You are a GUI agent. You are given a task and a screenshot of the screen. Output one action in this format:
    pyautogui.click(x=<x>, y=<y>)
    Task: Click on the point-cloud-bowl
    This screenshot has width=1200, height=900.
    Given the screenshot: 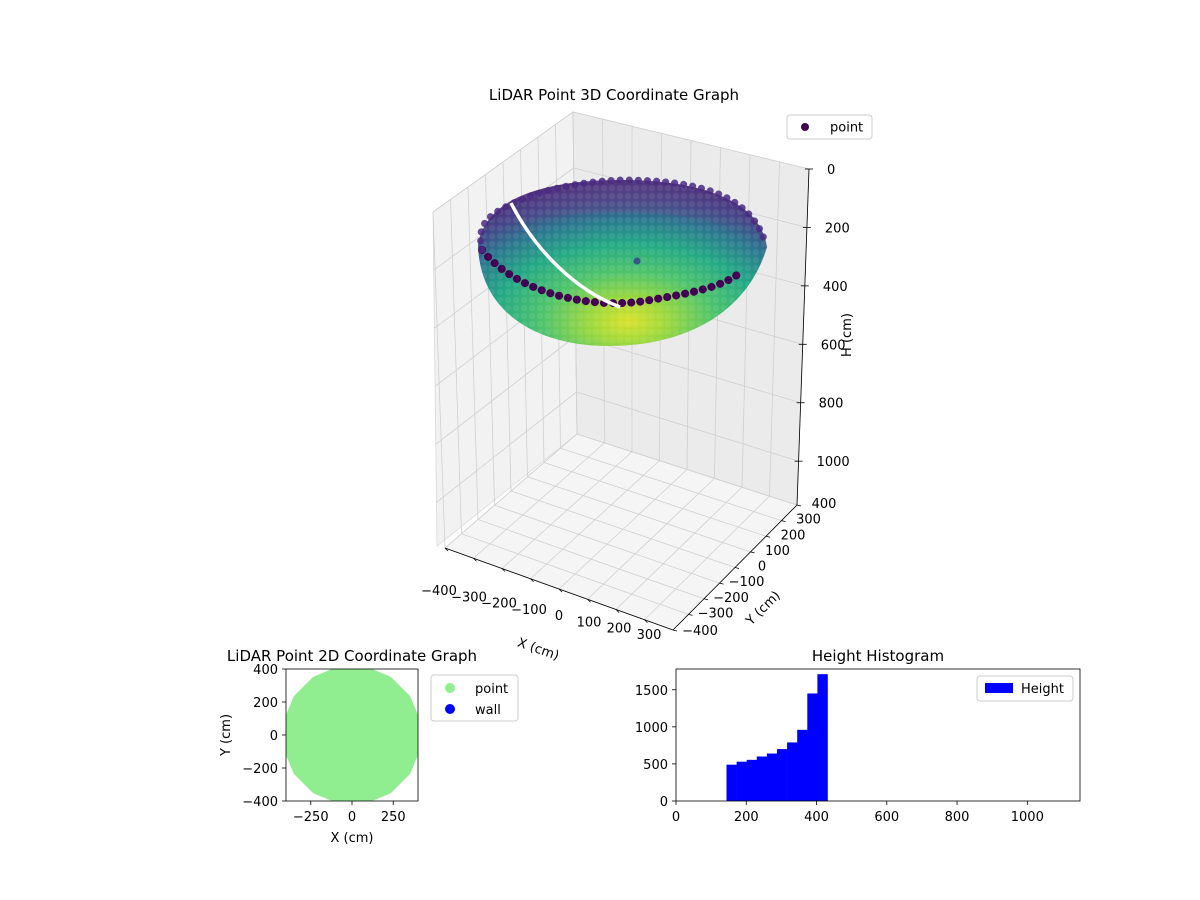 What is the action you would take?
    pyautogui.click(x=623, y=261)
    